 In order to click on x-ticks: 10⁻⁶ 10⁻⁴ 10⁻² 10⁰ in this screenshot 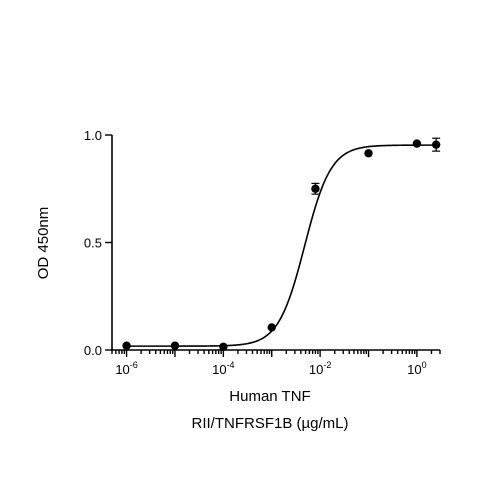, I will do `click(276, 363)`.